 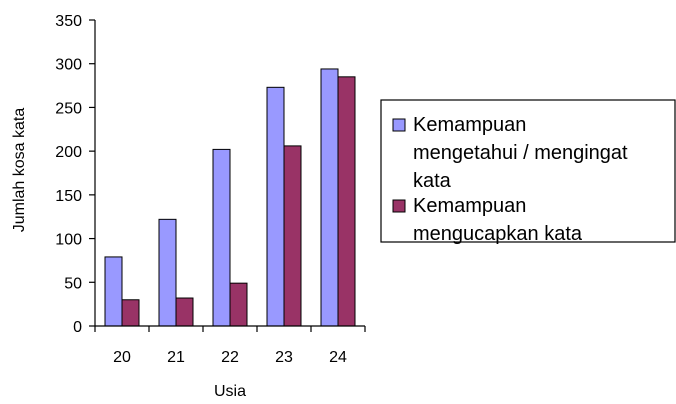 I want to click on x-tick-label: 24, so click(x=338, y=357).